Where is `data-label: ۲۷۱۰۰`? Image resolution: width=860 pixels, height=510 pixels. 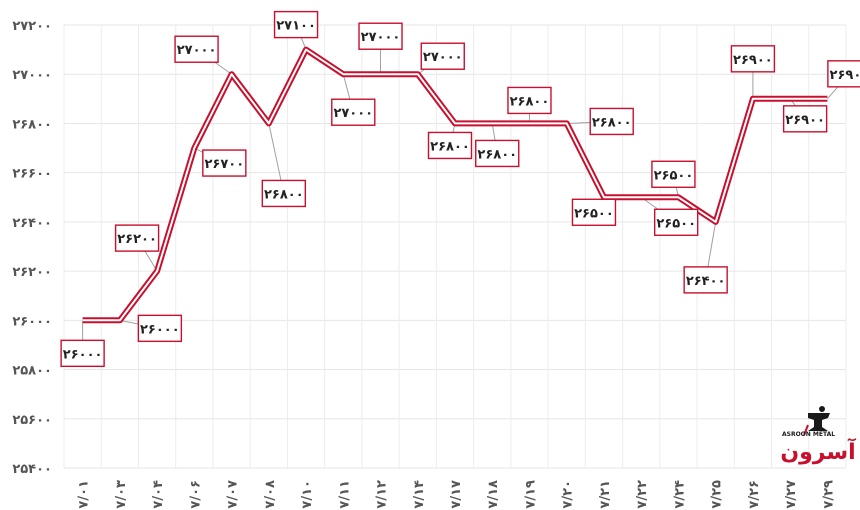 data-label: ۲۷۱۰۰ is located at coordinates (296, 24).